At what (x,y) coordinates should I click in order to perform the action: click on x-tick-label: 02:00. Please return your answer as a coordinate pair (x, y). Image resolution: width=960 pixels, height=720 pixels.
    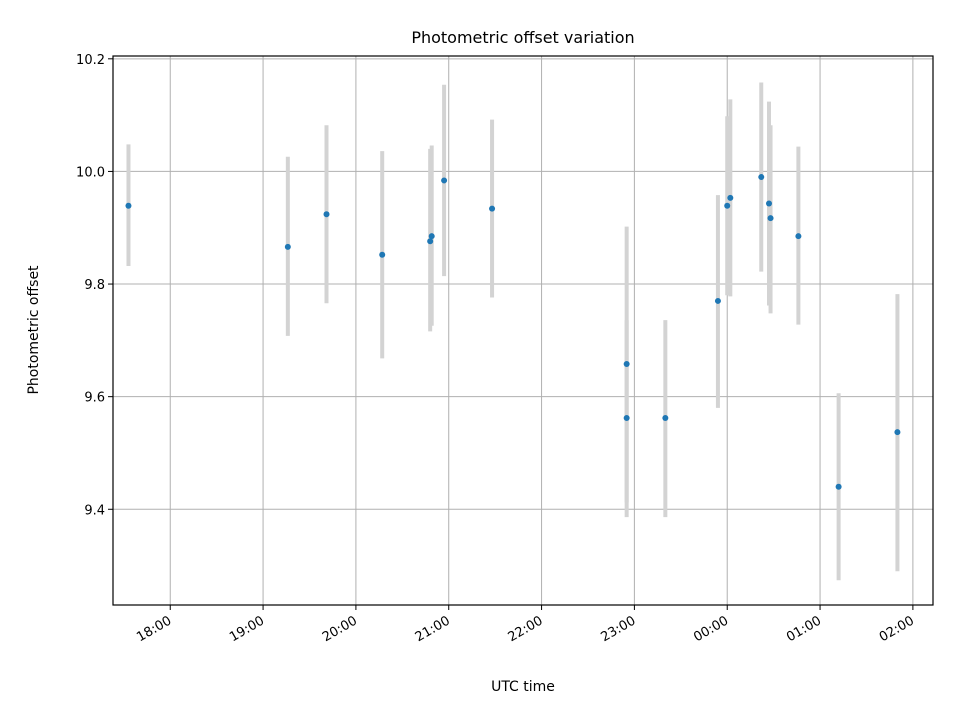
    Looking at the image, I should click on (897, 629).